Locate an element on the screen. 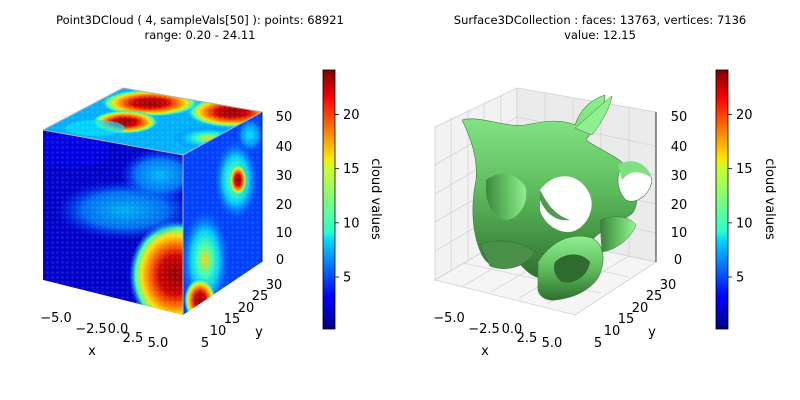  right-colorbar-label: cloud values is located at coordinates (769, 199).